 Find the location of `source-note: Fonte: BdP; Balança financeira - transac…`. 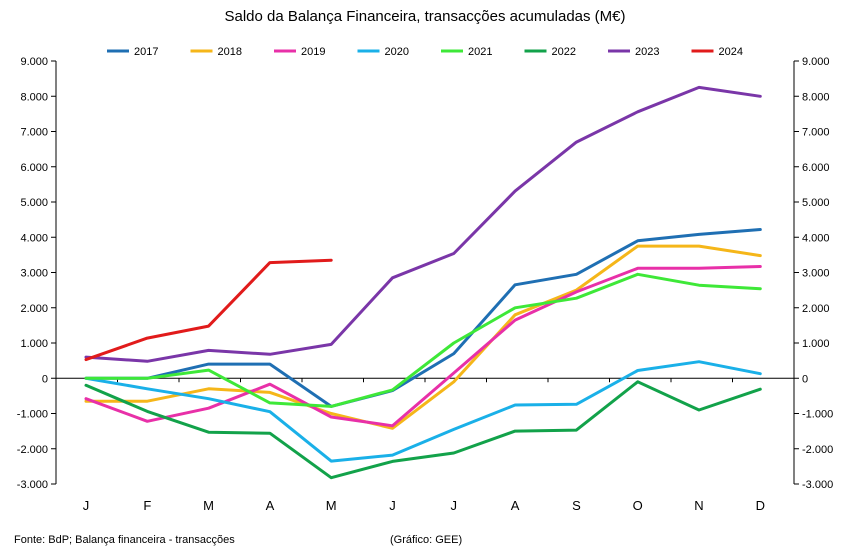

source-note: Fonte: BdP; Balança financeira - transac… is located at coordinates (124, 540).